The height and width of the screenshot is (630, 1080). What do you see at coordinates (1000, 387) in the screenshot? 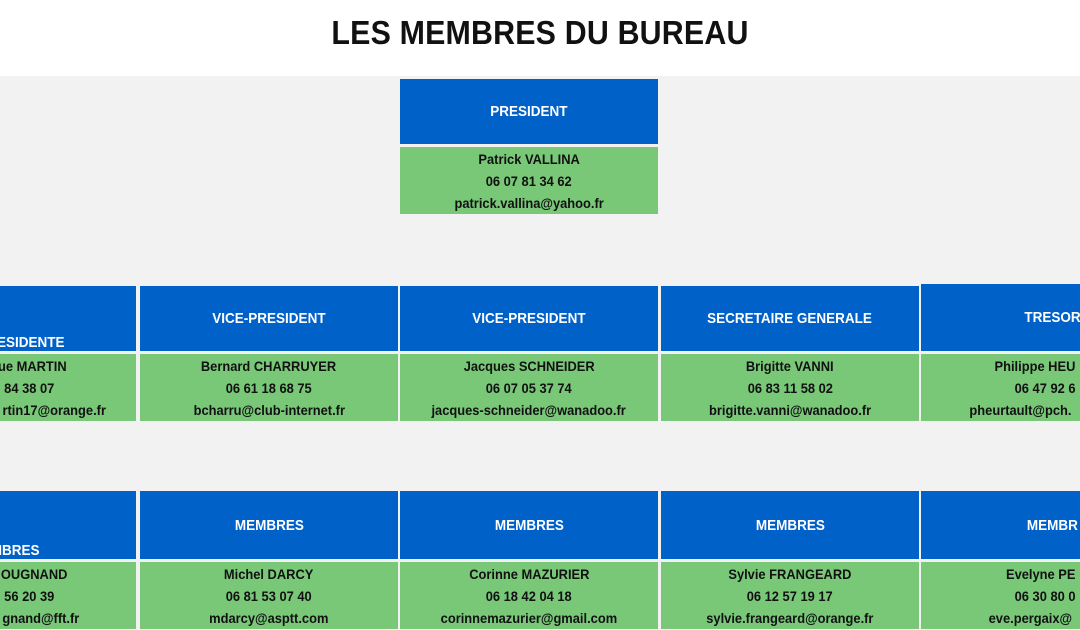
I see `contact-info: Philippe HEU 06 47 92 6 pheurtault@pch.` at bounding box center [1000, 387].